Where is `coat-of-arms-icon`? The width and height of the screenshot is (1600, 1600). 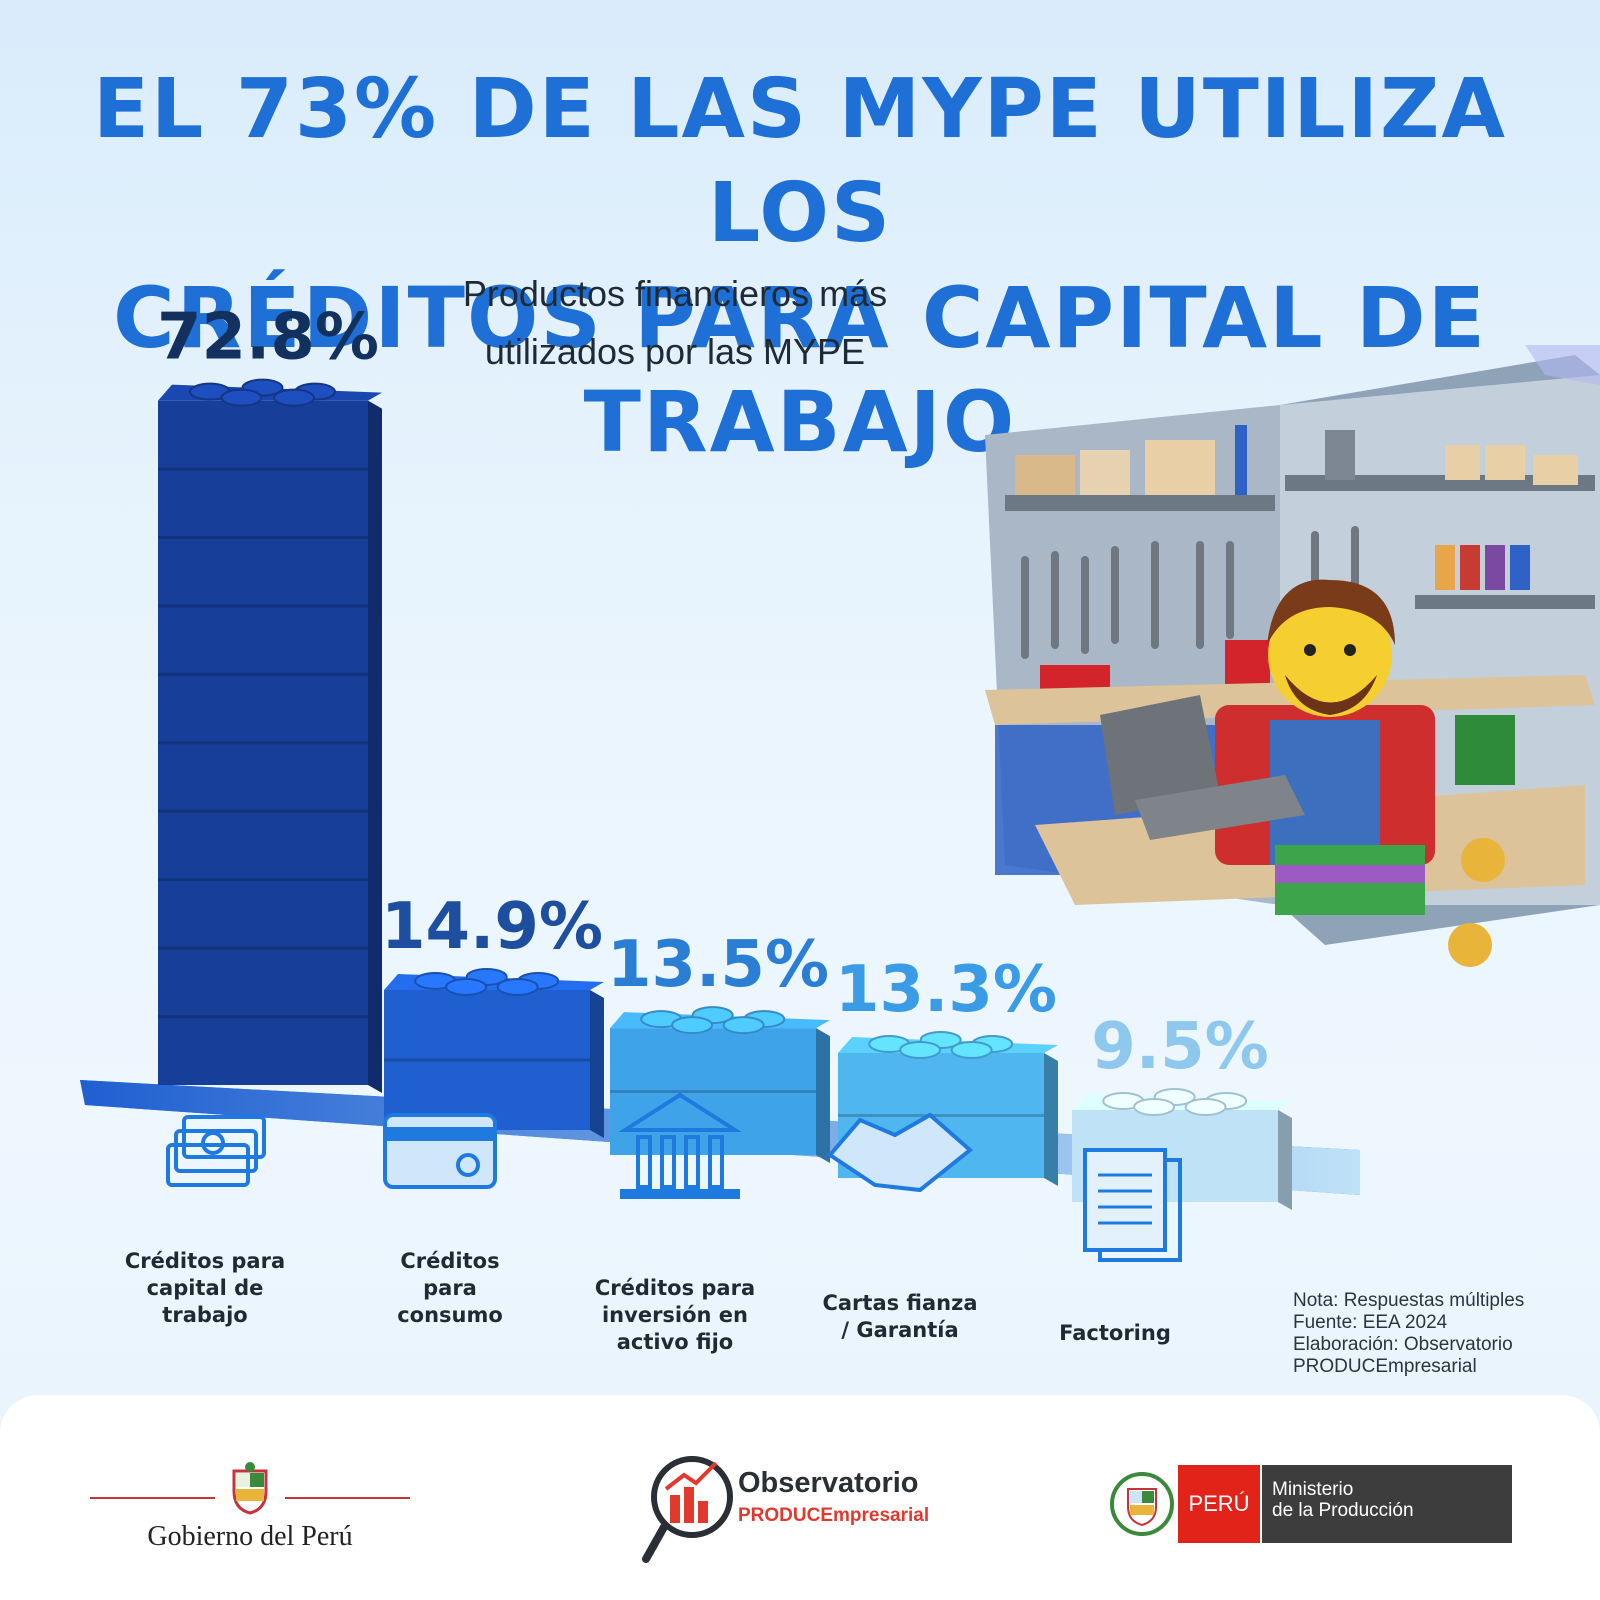 coat-of-arms-icon is located at coordinates (250, 1488).